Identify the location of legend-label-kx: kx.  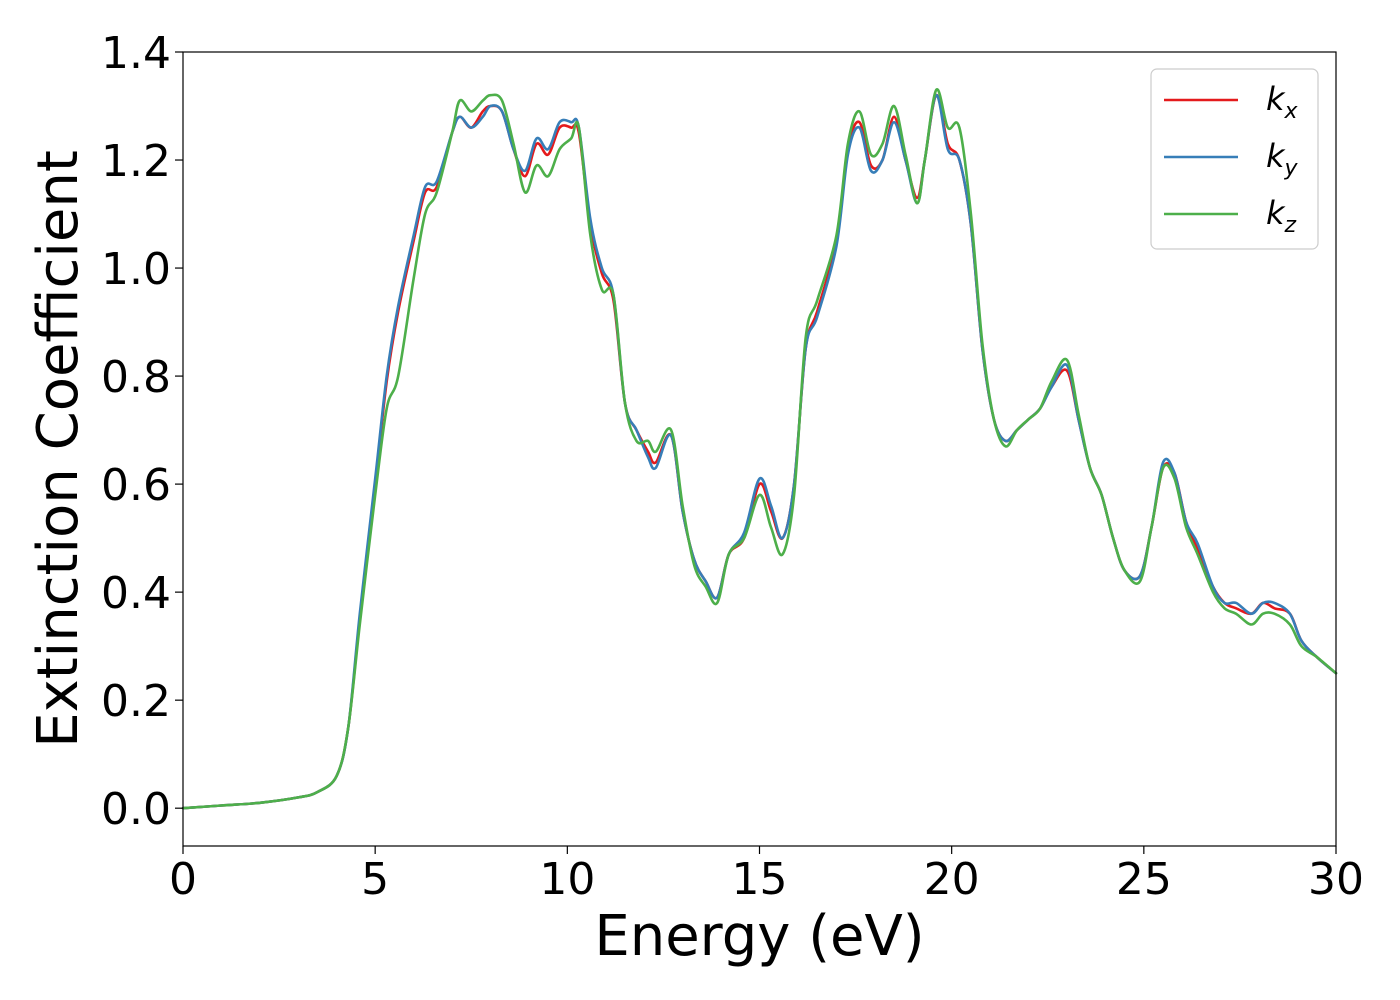
(1282, 102).